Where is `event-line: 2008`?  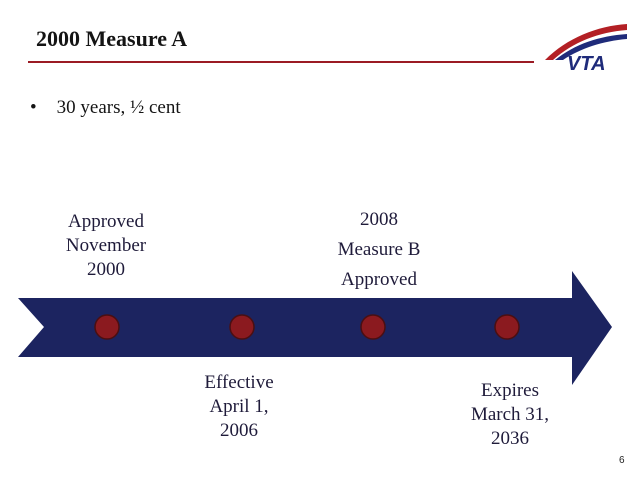 event-line: 2008 is located at coordinates (379, 219).